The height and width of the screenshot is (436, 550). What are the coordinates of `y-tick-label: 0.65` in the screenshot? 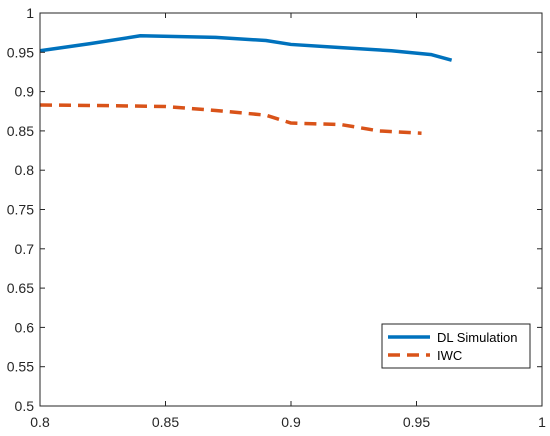 It's located at (20, 288).